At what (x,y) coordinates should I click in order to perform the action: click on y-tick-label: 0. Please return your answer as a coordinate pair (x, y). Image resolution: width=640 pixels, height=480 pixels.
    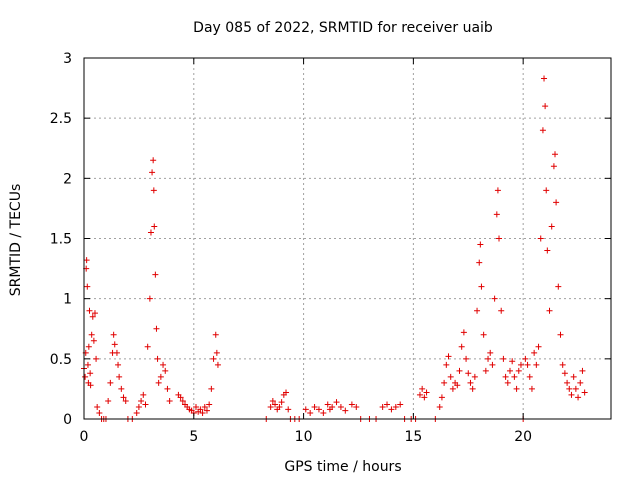
    Looking at the image, I should click on (67, 420).